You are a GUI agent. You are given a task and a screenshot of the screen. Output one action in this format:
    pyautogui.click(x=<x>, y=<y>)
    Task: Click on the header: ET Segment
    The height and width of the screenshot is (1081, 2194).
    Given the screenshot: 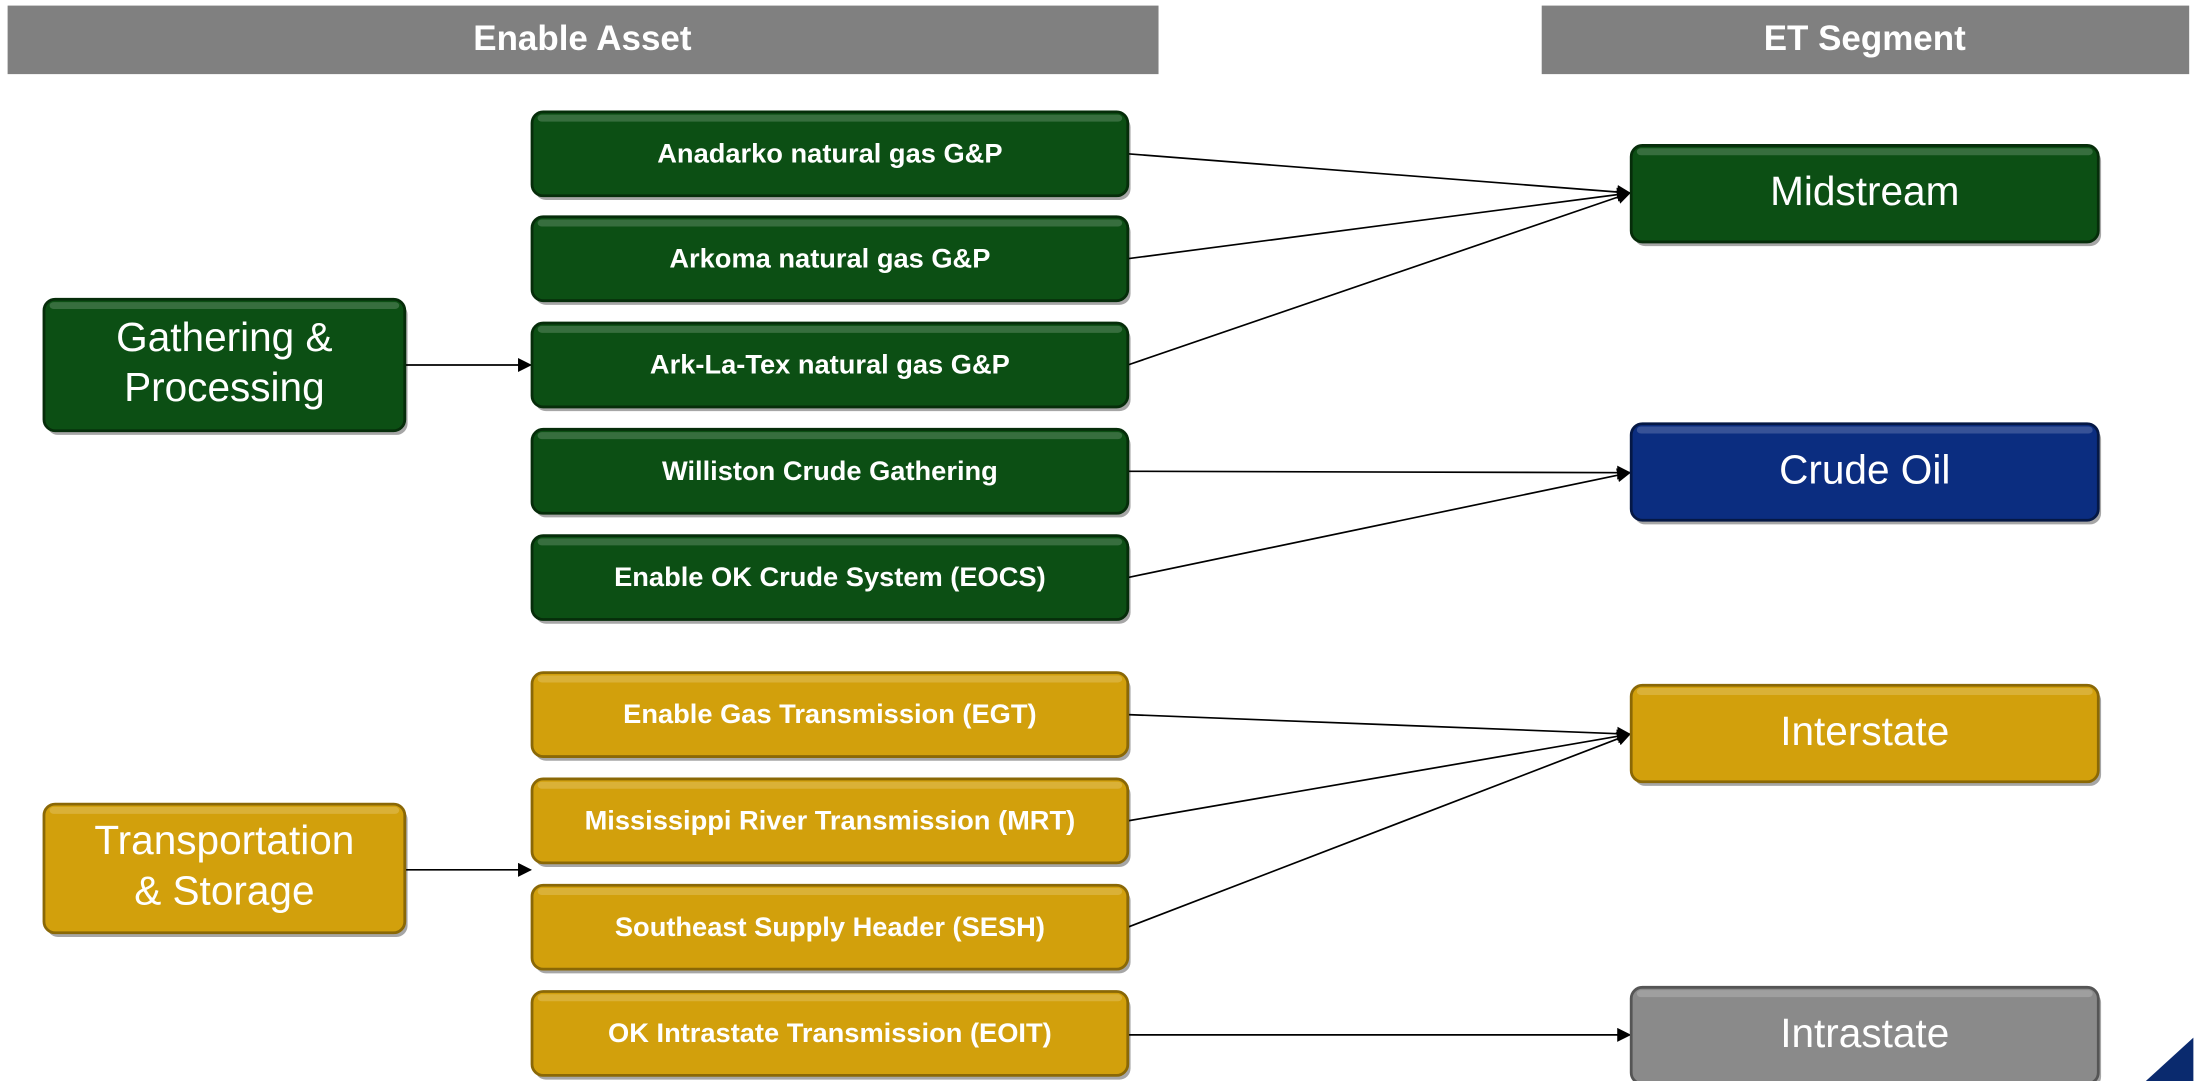 What is the action you would take?
    pyautogui.click(x=1865, y=38)
    